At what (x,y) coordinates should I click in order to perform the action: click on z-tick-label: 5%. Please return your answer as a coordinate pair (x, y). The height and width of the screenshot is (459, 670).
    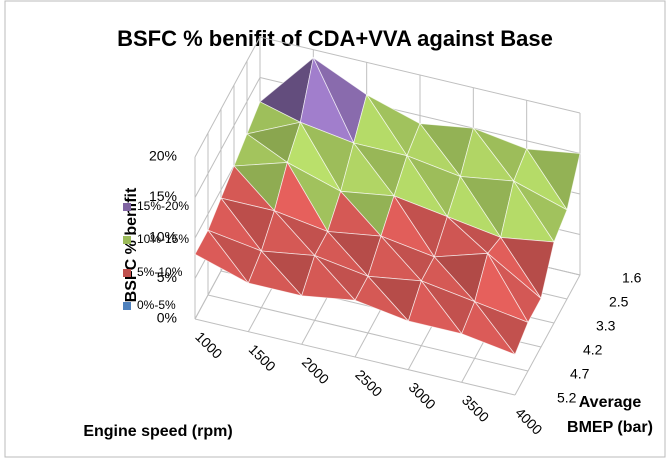
    Looking at the image, I should click on (167, 277).